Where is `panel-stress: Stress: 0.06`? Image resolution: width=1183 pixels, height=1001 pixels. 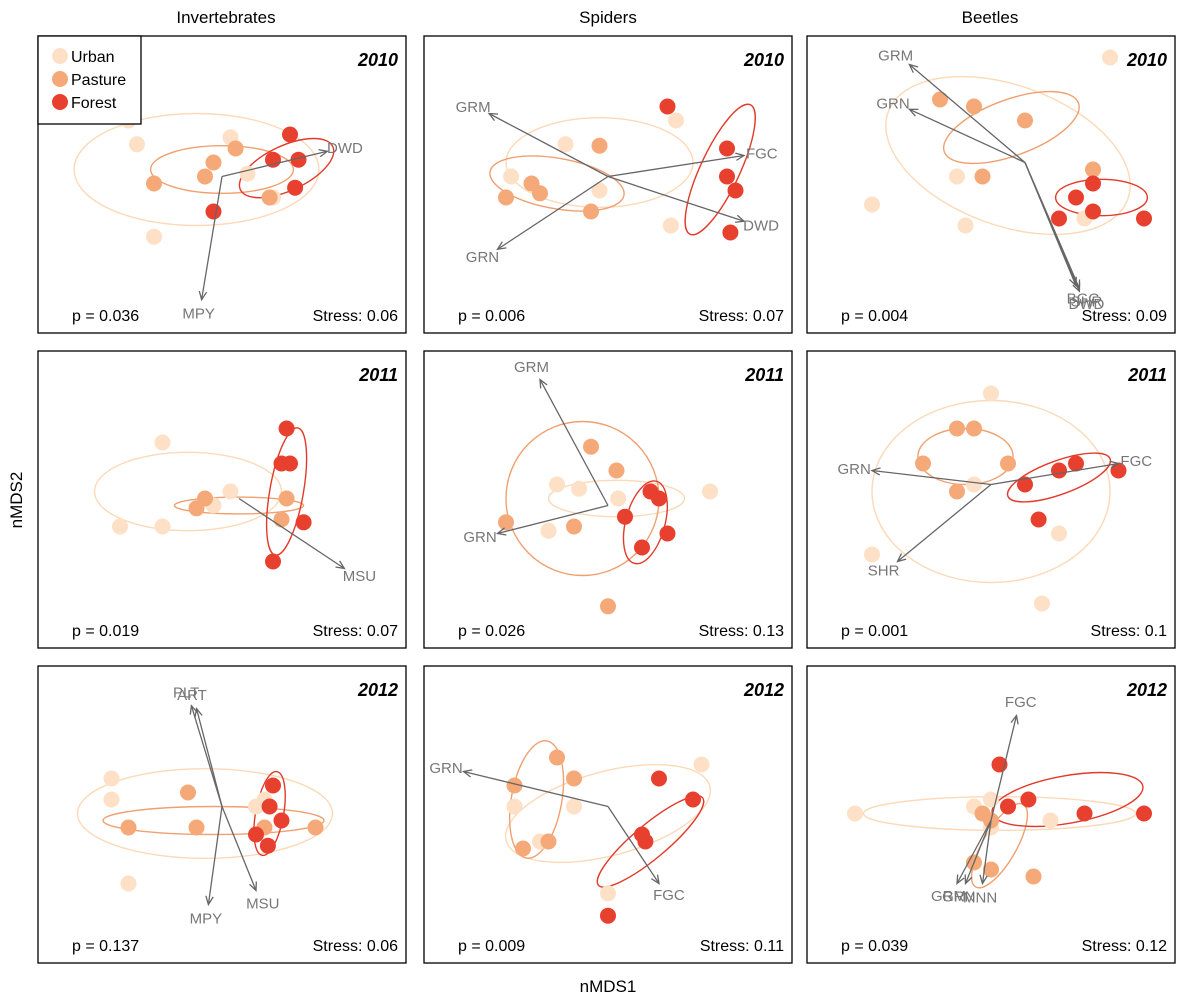 panel-stress: Stress: 0.06 is located at coordinates (355, 946).